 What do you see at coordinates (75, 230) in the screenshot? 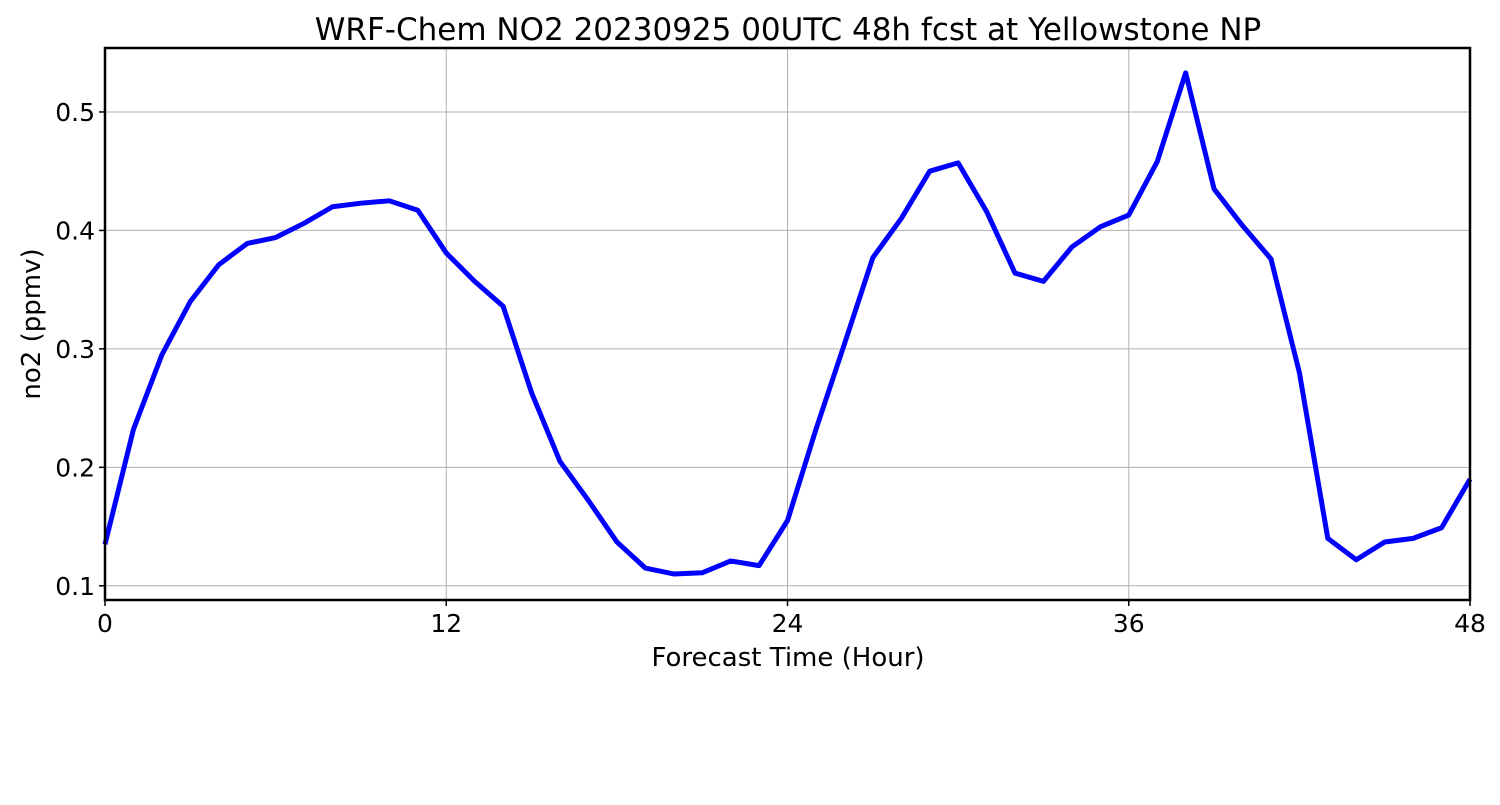
I see `y-tick-label: 0.4` at bounding box center [75, 230].